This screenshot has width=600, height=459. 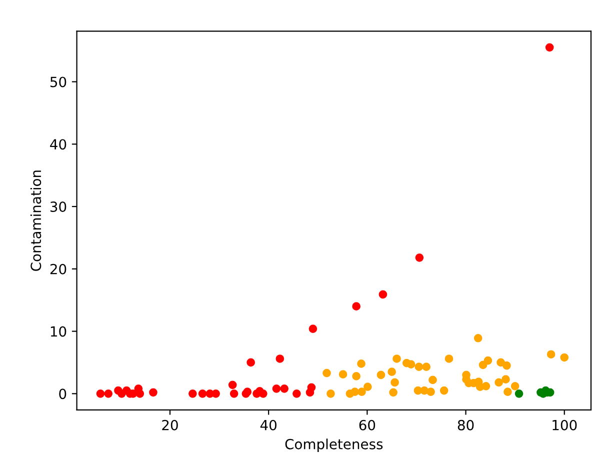 What do you see at coordinates (334, 445) in the screenshot?
I see `x-axis-title: Completeness` at bounding box center [334, 445].